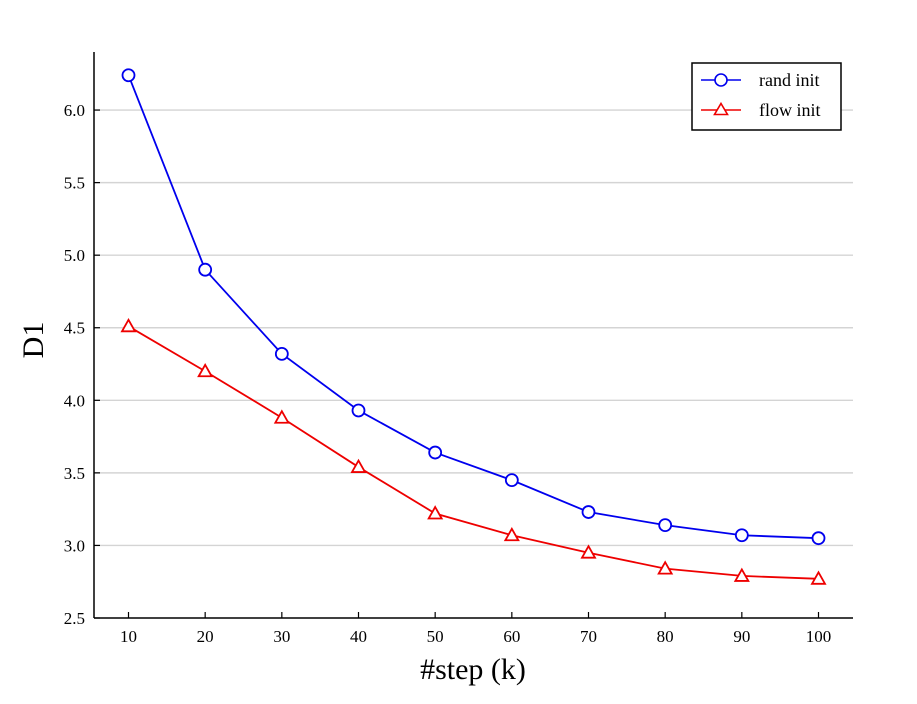 The image size is (917, 704). I want to click on x-tick-label: 20, so click(205, 636).